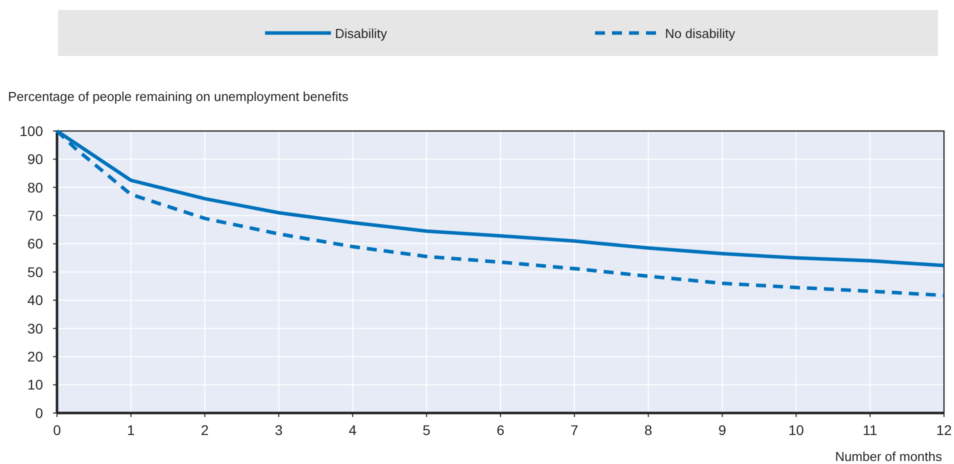 Image resolution: width=954 pixels, height=464 pixels. What do you see at coordinates (574, 430) in the screenshot?
I see `x-tick-label: 7` at bounding box center [574, 430].